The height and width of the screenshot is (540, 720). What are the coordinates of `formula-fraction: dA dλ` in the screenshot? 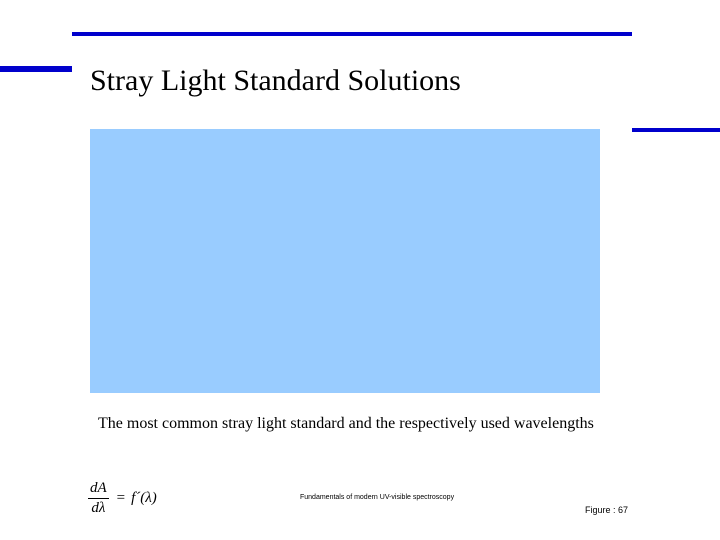 It's located at (98, 498).